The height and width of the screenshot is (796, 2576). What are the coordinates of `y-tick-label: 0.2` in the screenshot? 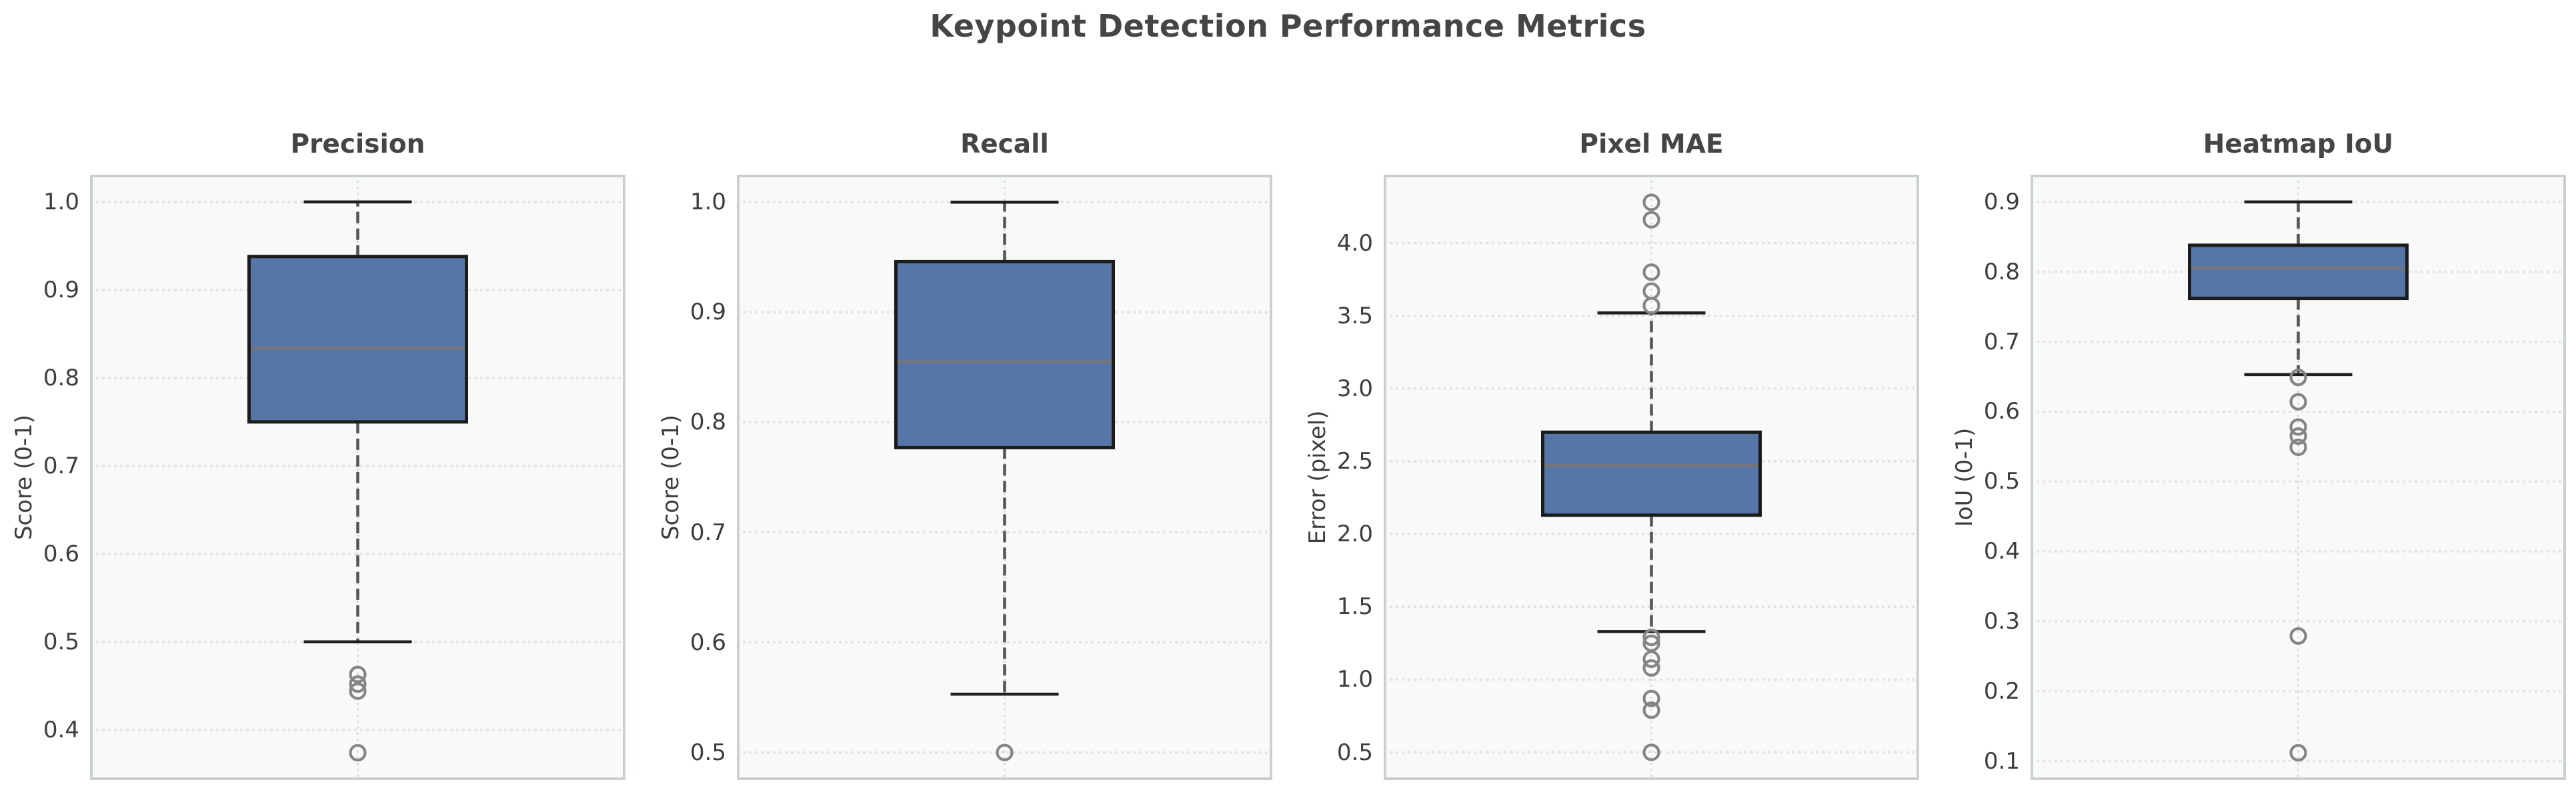 It's located at (2001, 691).